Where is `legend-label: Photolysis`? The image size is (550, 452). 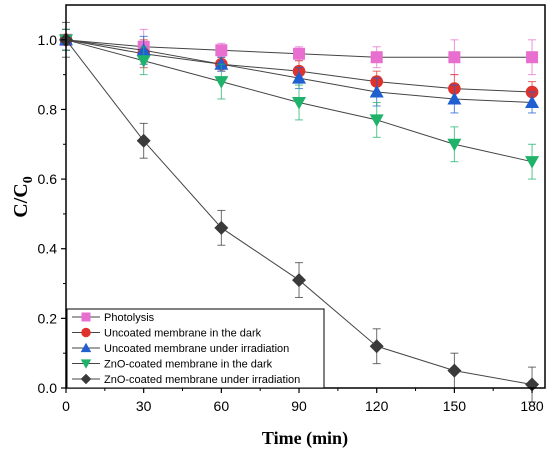 legend-label: Photolysis is located at coordinates (129, 318).